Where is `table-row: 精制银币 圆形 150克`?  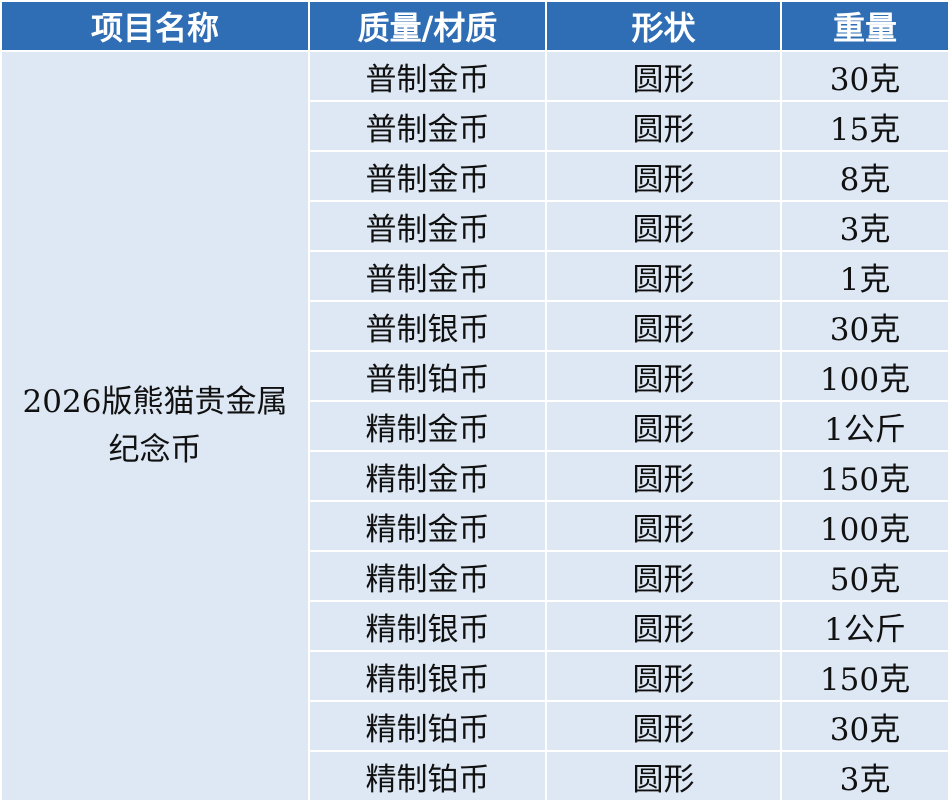 table-row: 精制银币 圆形 150克 is located at coordinates (474, 676).